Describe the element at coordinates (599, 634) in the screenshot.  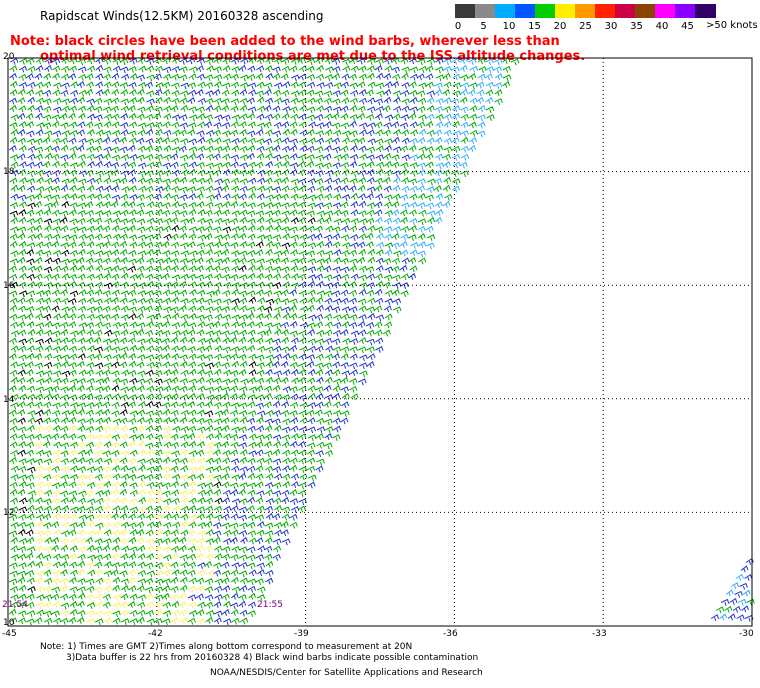
I see `lon-label-minus33: -33` at that location.